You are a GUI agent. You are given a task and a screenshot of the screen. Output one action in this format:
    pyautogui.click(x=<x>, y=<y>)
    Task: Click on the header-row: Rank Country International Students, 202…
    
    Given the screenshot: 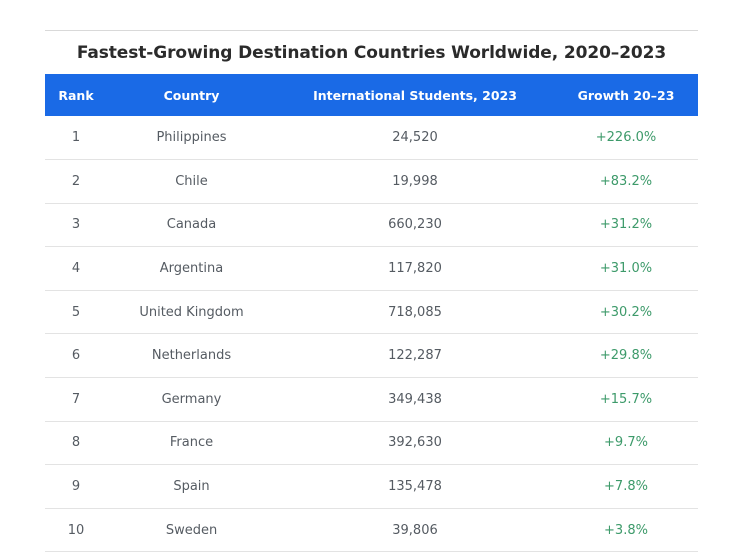 What is the action you would take?
    pyautogui.click(x=371, y=95)
    